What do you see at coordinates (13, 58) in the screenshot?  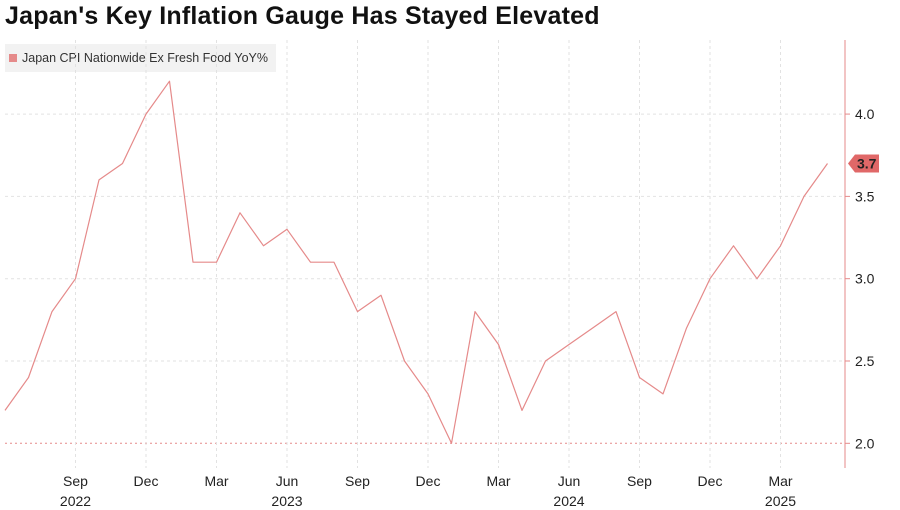 I see `legend-swatch` at bounding box center [13, 58].